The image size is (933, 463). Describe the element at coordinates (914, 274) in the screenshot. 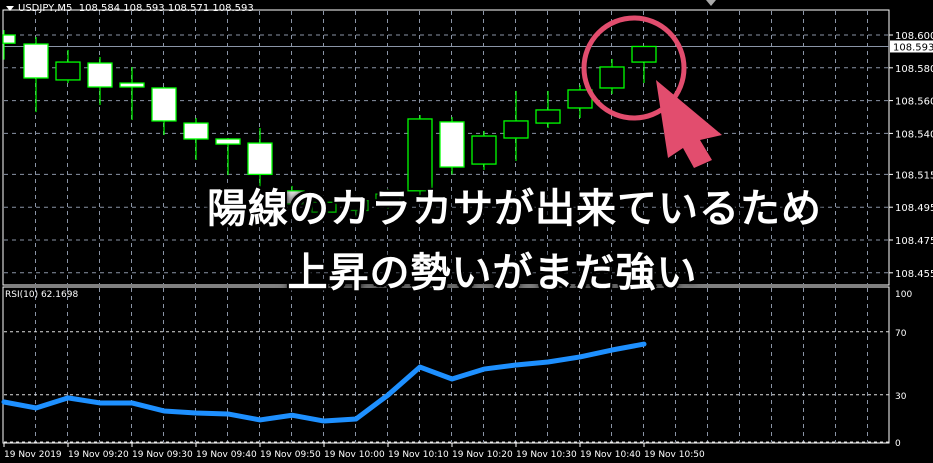

I see `price-tick-label: 108.455` at that location.